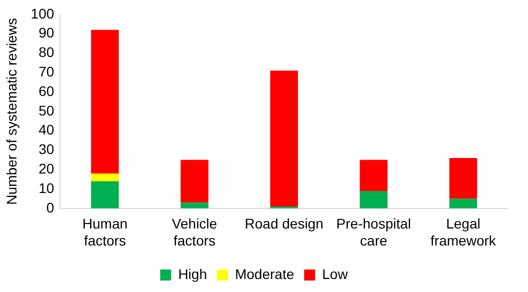 The width and height of the screenshot is (528, 292). What do you see at coordinates (373, 232) in the screenshot?
I see `x-tick-label: Pre-hospital care` at bounding box center [373, 232].